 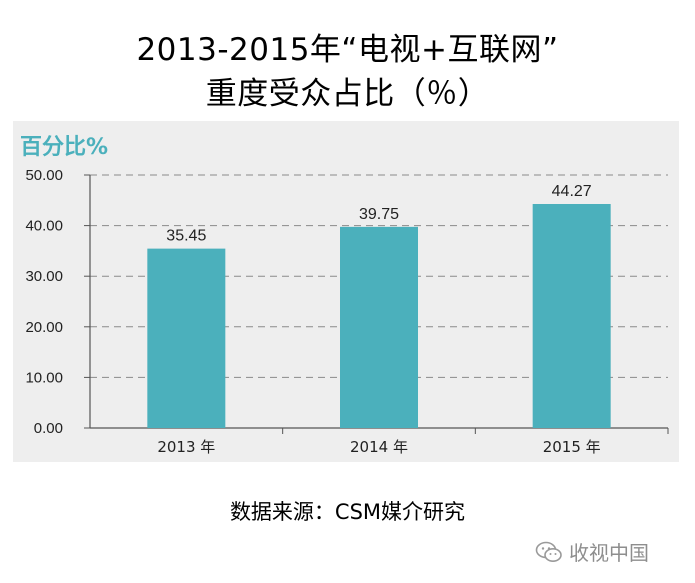 I want to click on wechat-icon, so click(x=548, y=551).